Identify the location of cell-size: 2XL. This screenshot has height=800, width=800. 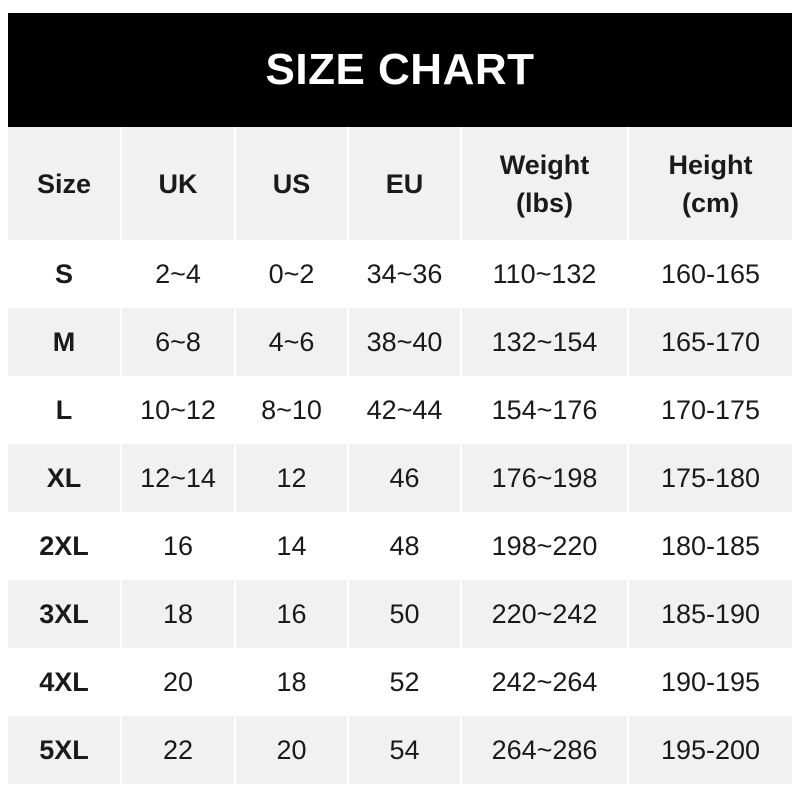
(64, 545).